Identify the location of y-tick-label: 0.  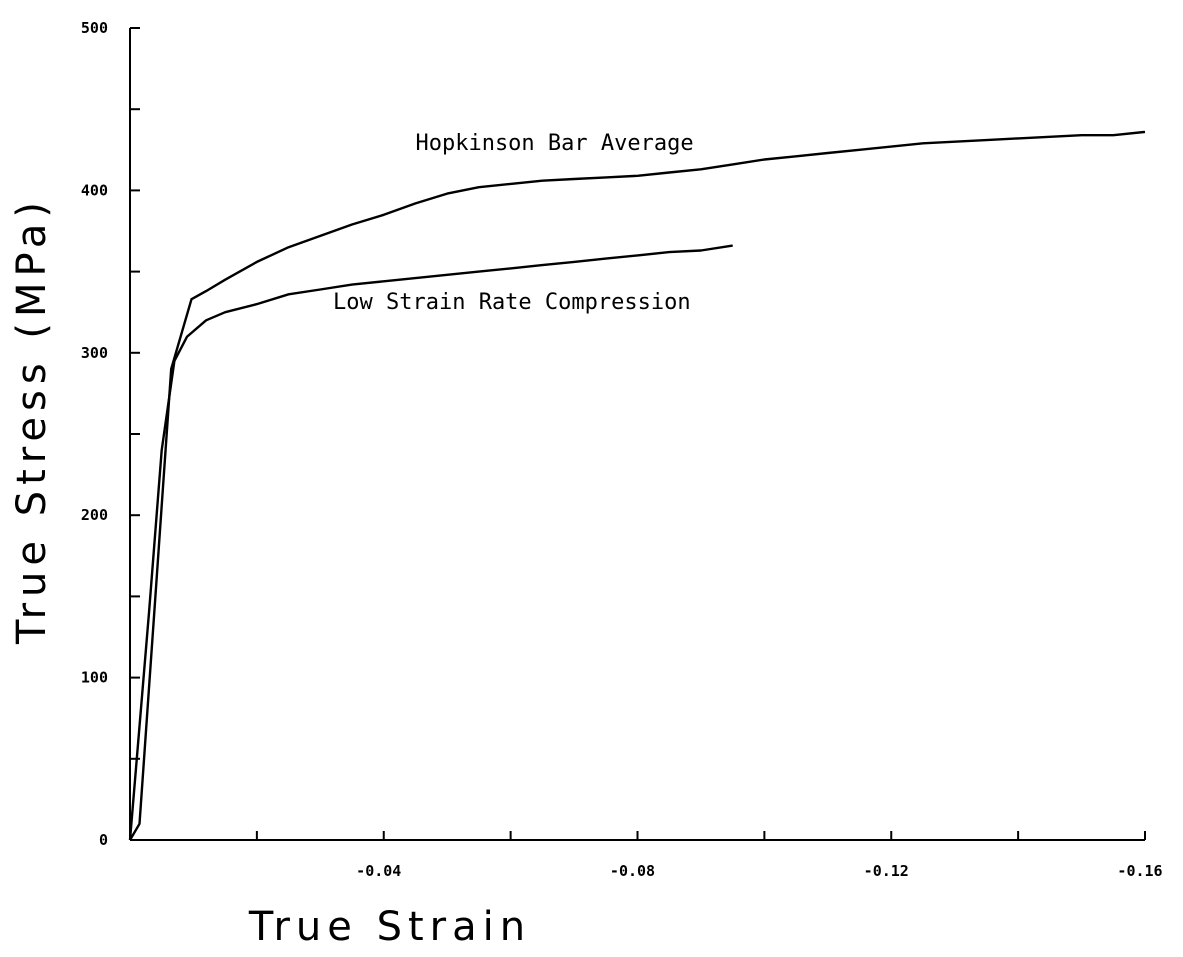
(103, 840).